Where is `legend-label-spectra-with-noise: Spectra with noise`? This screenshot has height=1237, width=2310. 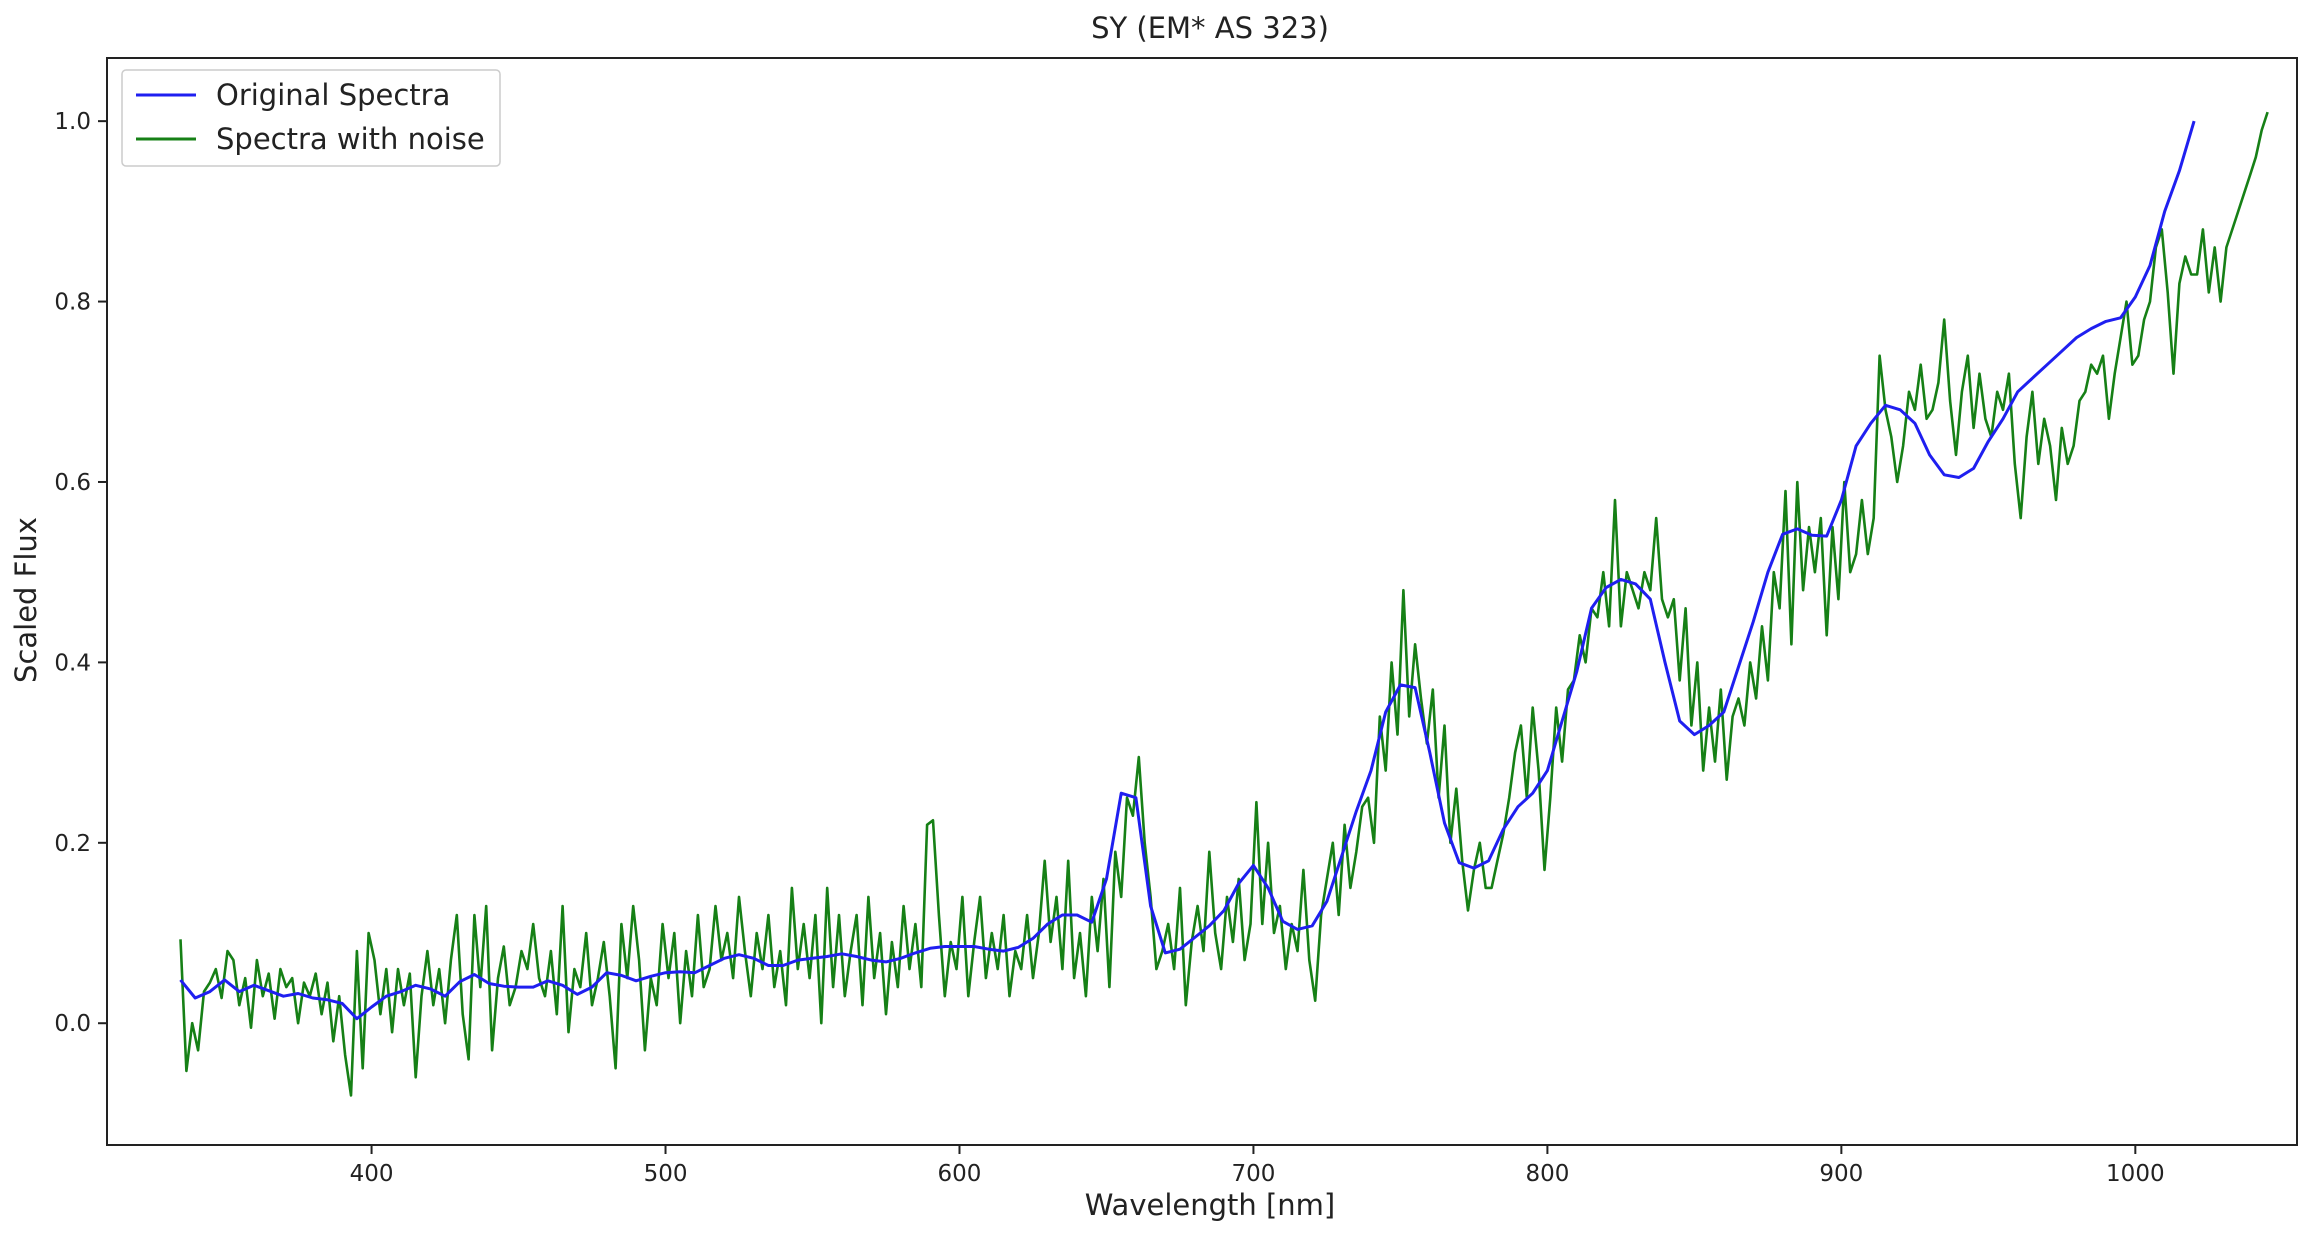 legend-label-spectra-with-noise: Spectra with noise is located at coordinates (350, 139).